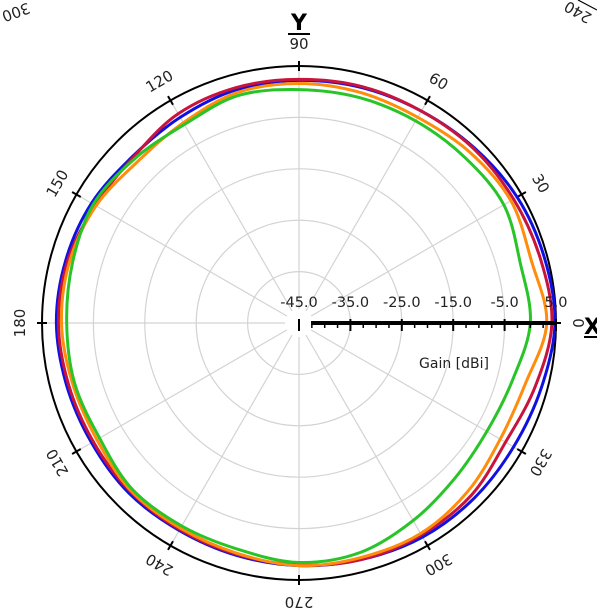 The height and width of the screenshot is (614, 597). Describe the element at coordinates (590, 327) in the screenshot. I see `x-axis-letter: X` at that location.